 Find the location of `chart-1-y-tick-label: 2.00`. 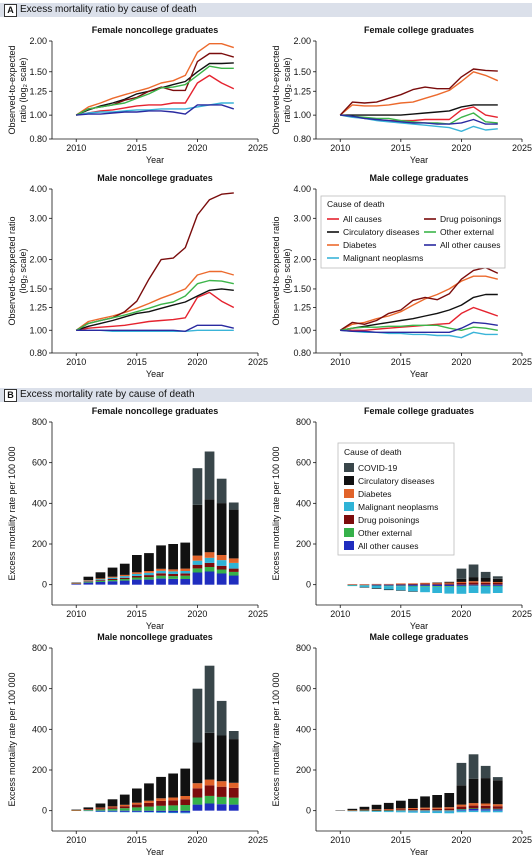

chart-1-y-tick-label: 2.00 is located at coordinates (302, 41).